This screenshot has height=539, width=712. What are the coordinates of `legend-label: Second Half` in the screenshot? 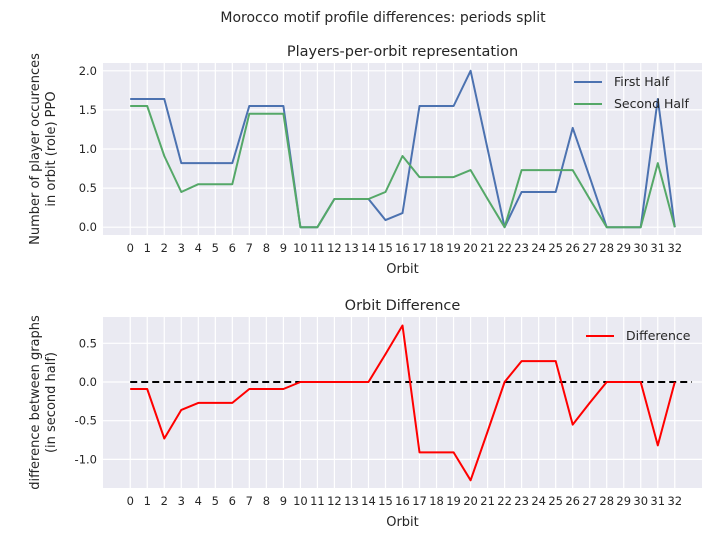 It's located at (652, 103).